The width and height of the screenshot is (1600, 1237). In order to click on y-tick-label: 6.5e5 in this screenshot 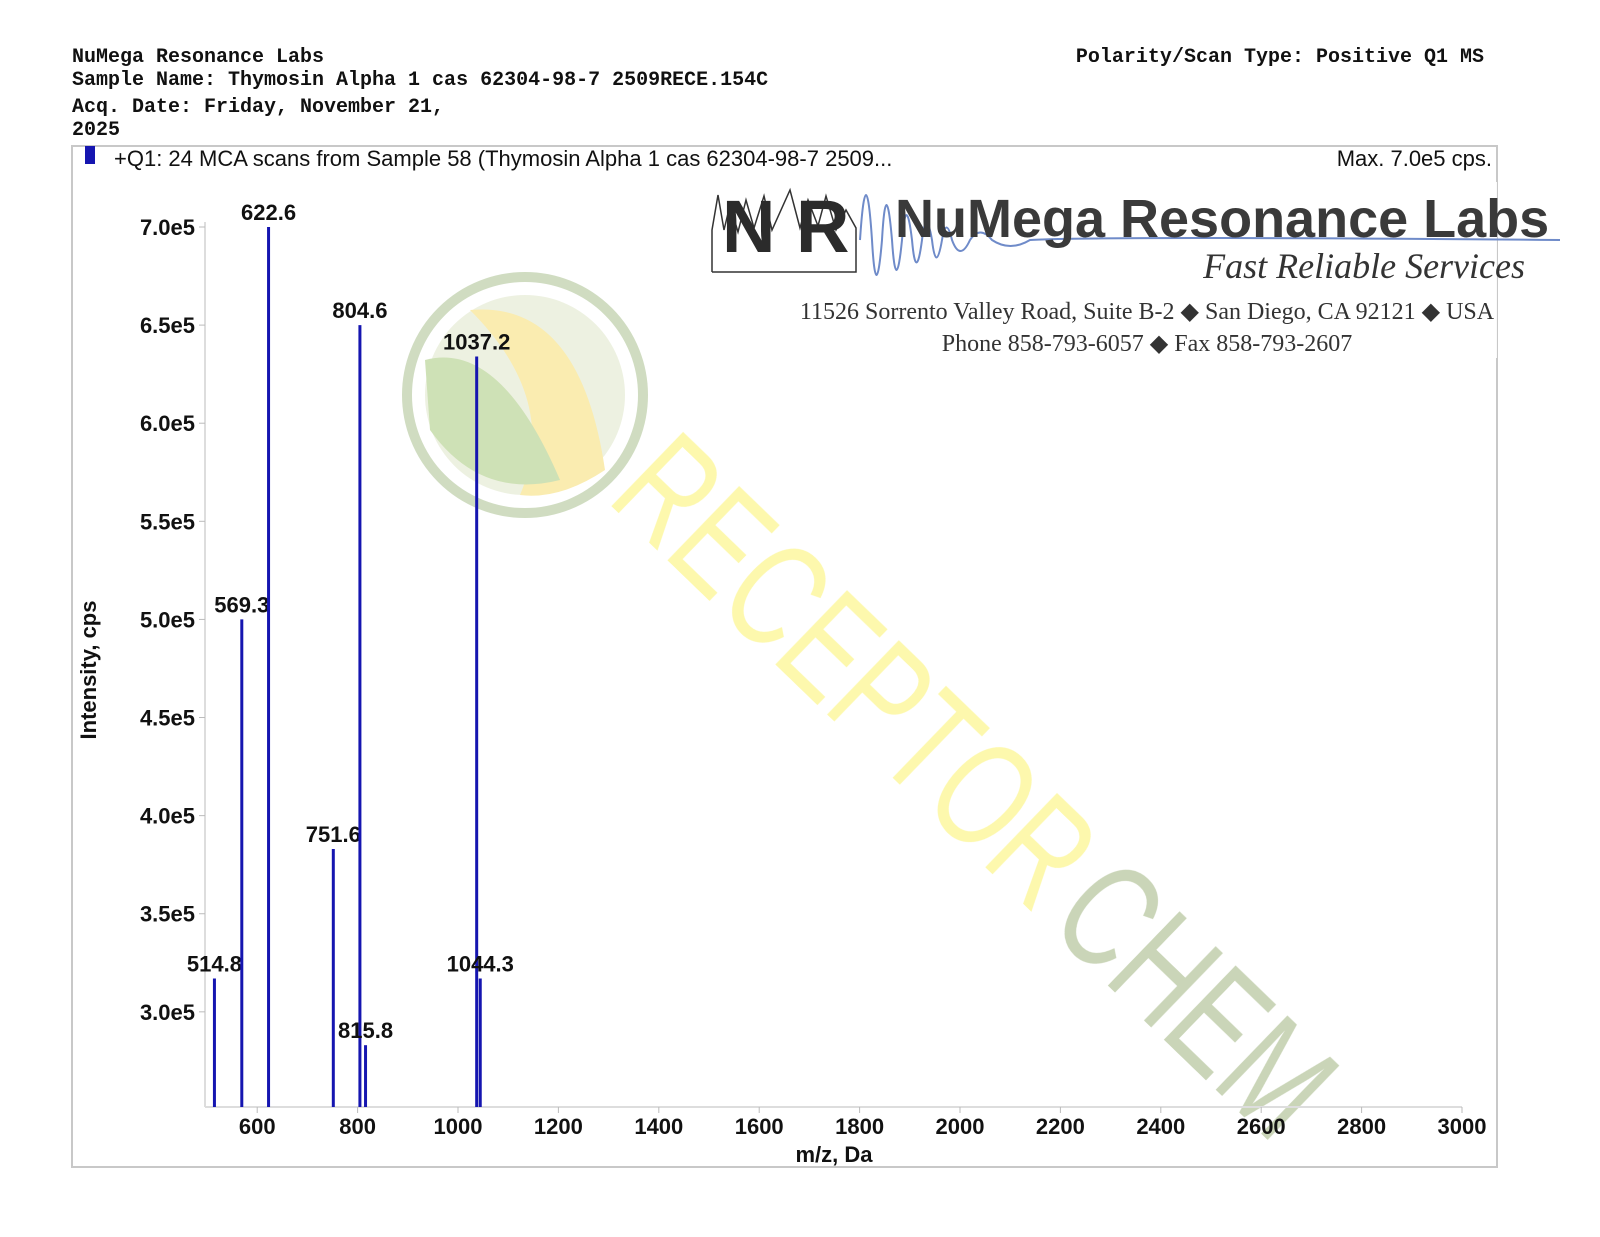, I will do `click(167, 325)`.